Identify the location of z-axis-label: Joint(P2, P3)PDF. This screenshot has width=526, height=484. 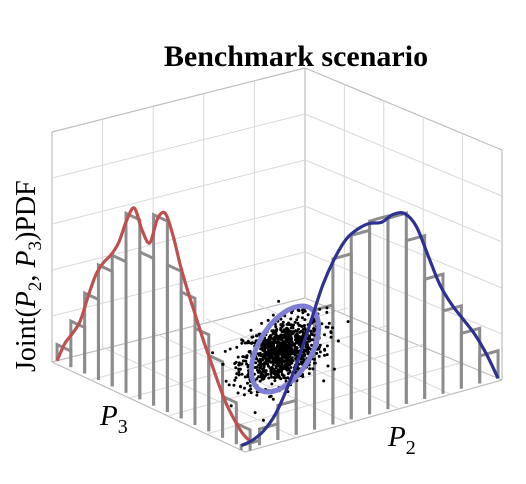
(28, 276).